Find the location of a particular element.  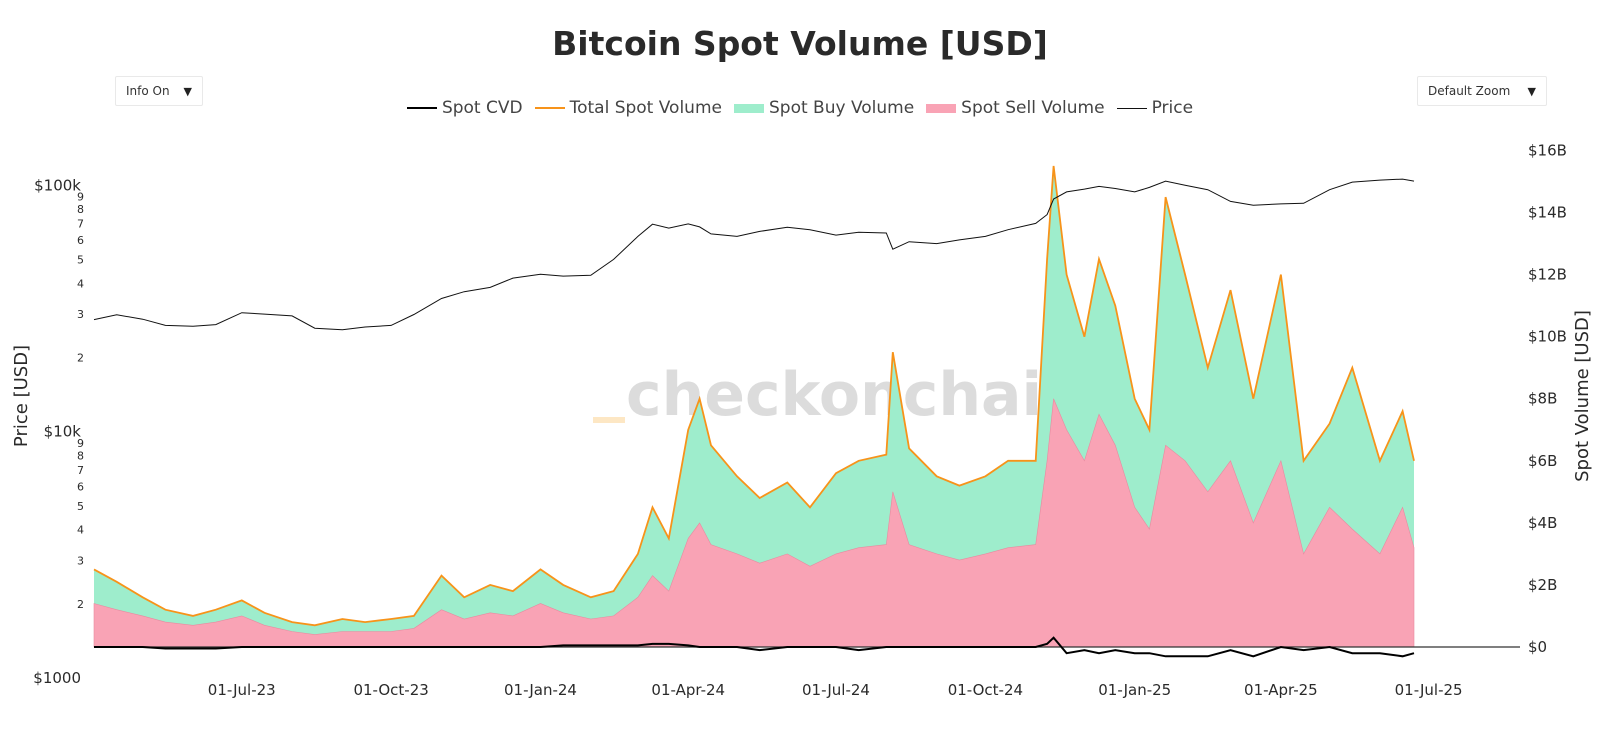

x-tick-label: 01-Jan-25 is located at coordinates (1134, 690).